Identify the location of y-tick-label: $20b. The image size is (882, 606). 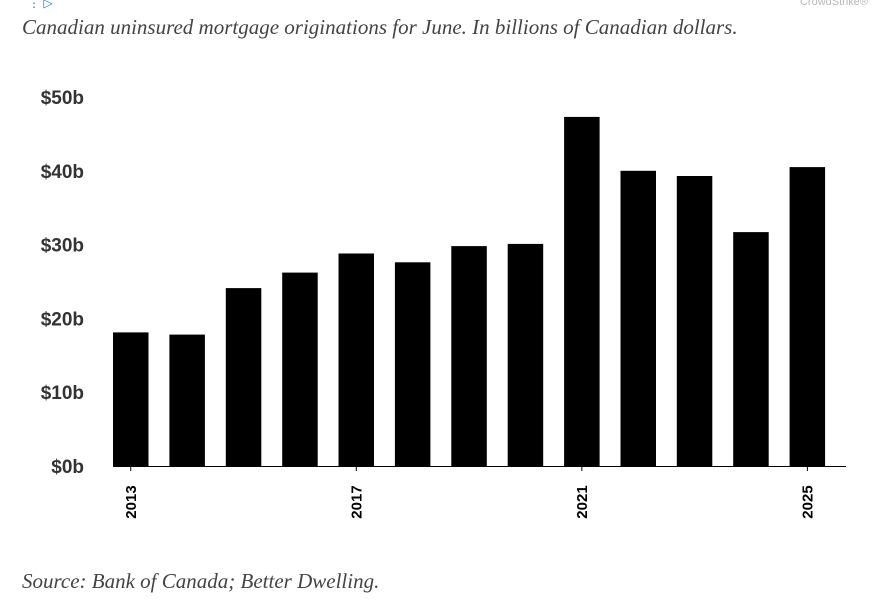
(62, 319).